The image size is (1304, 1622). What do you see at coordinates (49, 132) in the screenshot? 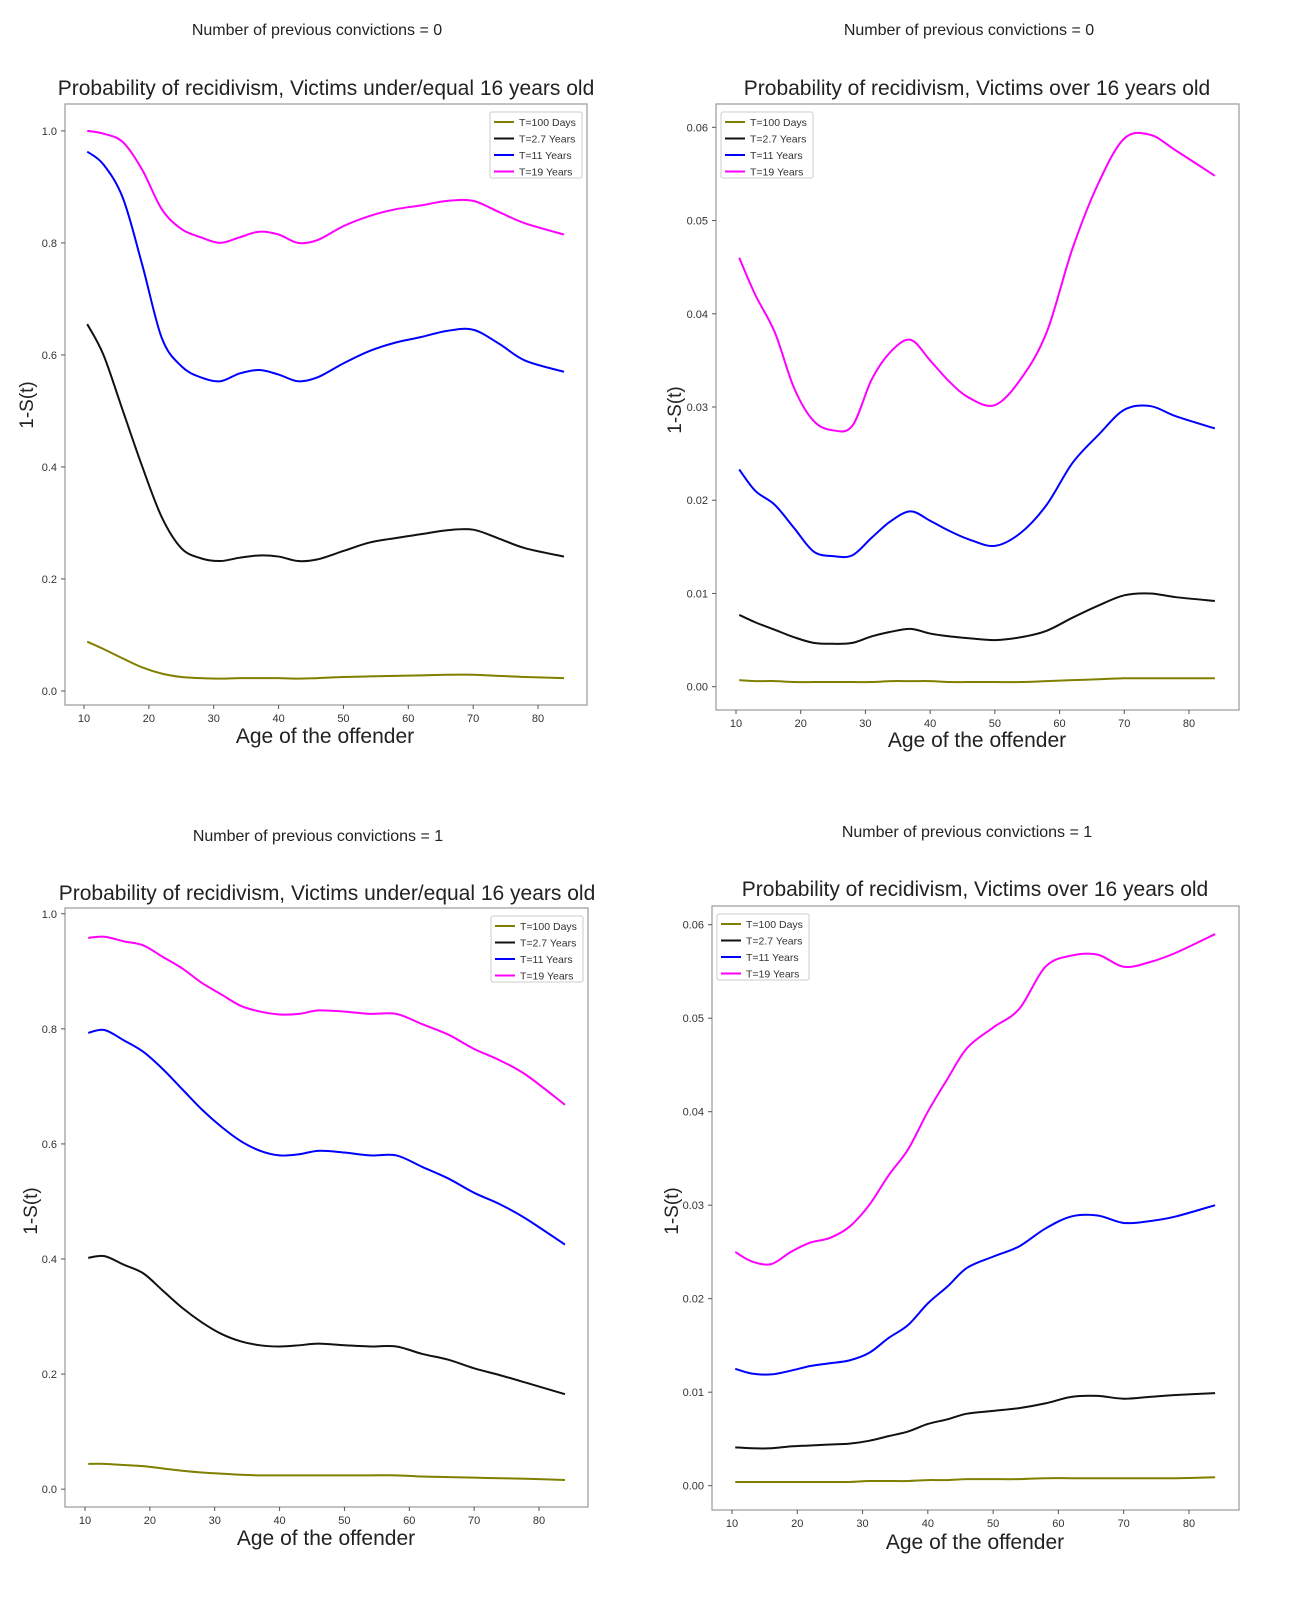
I see `y-tick-label: 1.0` at bounding box center [49, 132].